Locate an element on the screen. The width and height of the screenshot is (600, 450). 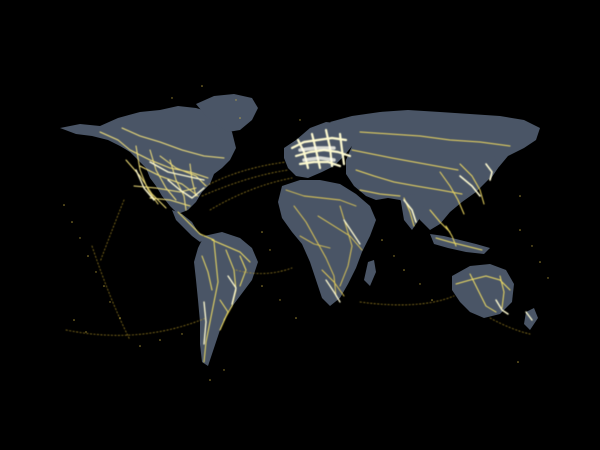
gps-tracks-southeast-asia is located at coordinates (459, 238).